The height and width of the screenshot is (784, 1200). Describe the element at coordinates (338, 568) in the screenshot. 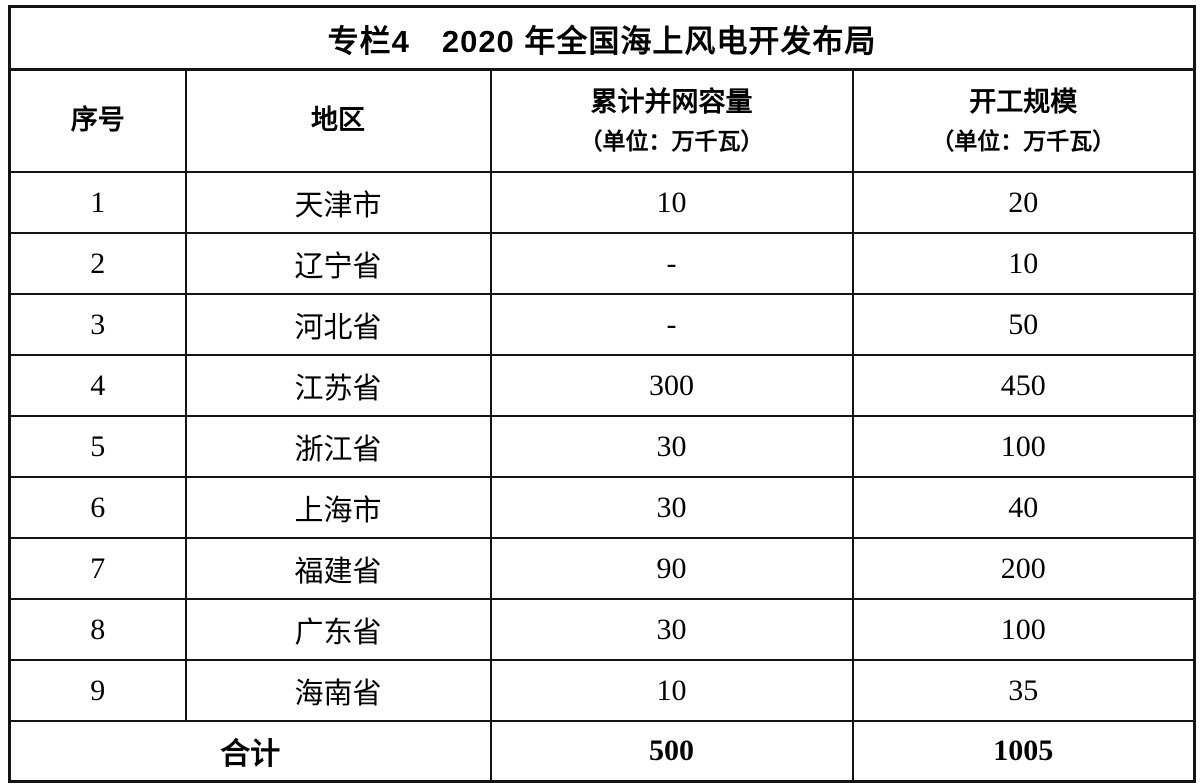

I see `row-region: 福建省` at that location.